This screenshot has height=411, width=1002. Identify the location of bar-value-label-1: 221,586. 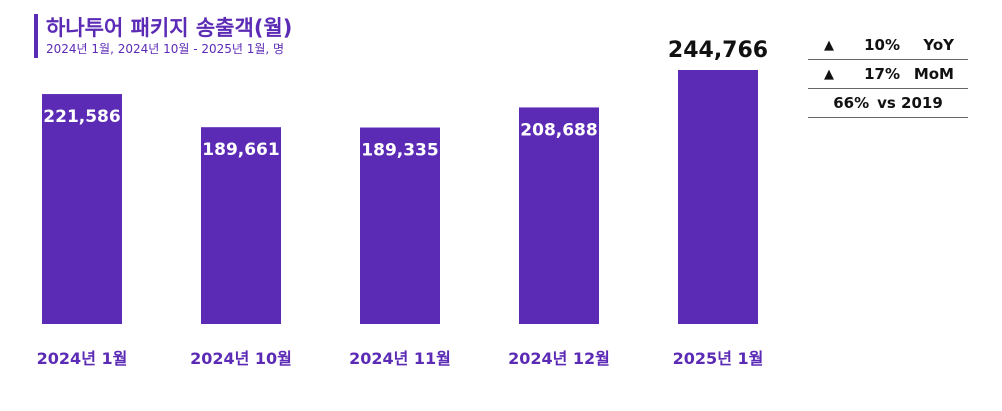
(81, 117).